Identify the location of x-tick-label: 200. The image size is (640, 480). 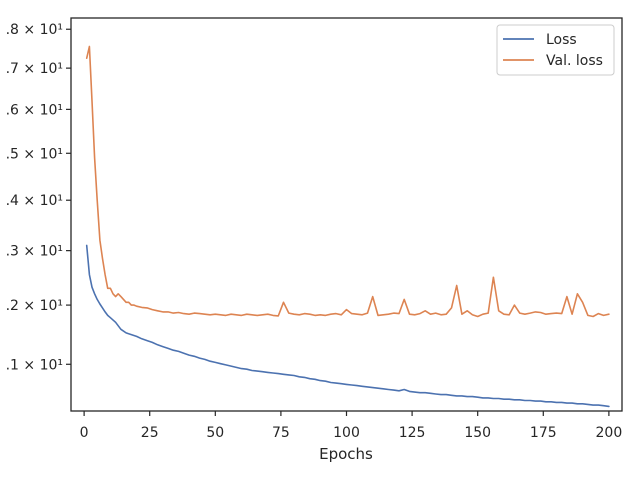
(609, 433).